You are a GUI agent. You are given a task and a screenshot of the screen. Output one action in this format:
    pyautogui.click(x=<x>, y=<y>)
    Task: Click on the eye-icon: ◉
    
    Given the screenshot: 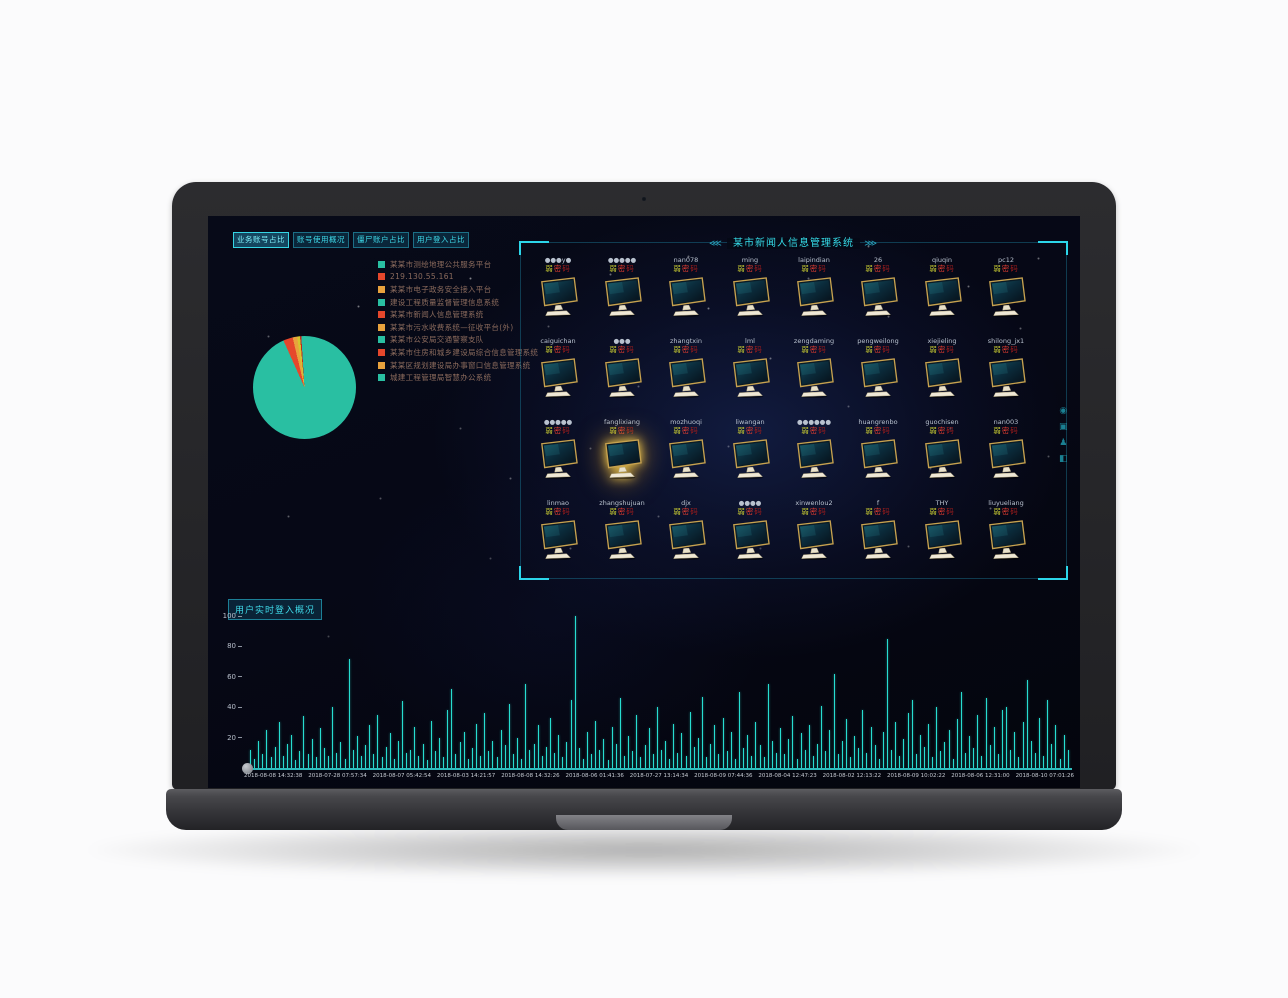 What is the action you would take?
    pyautogui.click(x=1063, y=411)
    